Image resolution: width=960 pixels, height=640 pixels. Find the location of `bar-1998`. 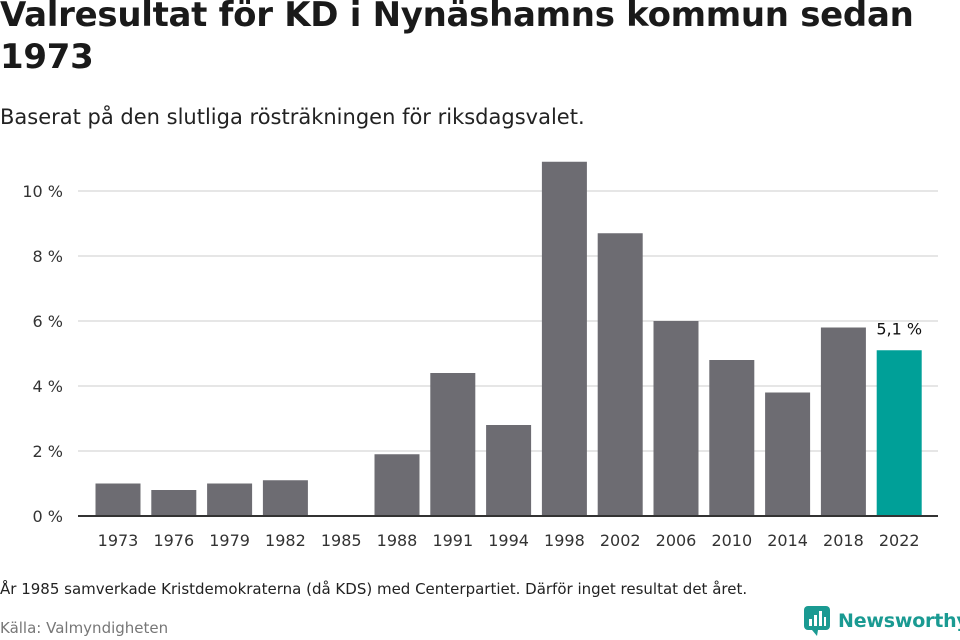

bar-1998 is located at coordinates (564, 338).